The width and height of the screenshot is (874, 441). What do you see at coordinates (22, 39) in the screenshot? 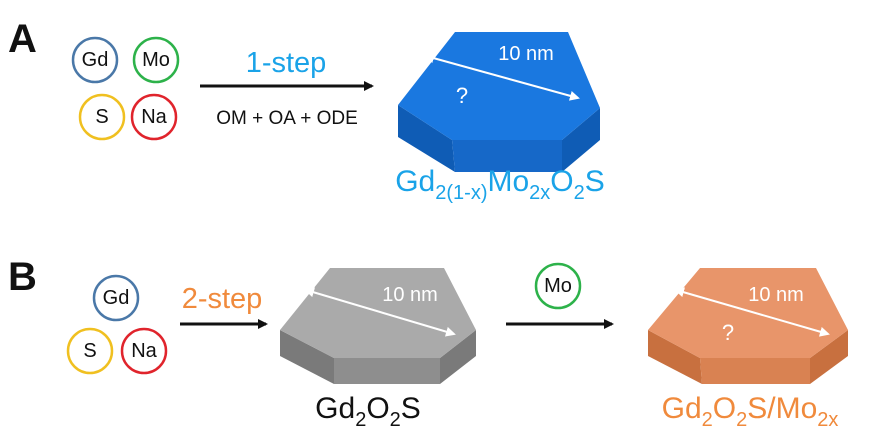
I see `panel-a-label: A` at bounding box center [22, 39].